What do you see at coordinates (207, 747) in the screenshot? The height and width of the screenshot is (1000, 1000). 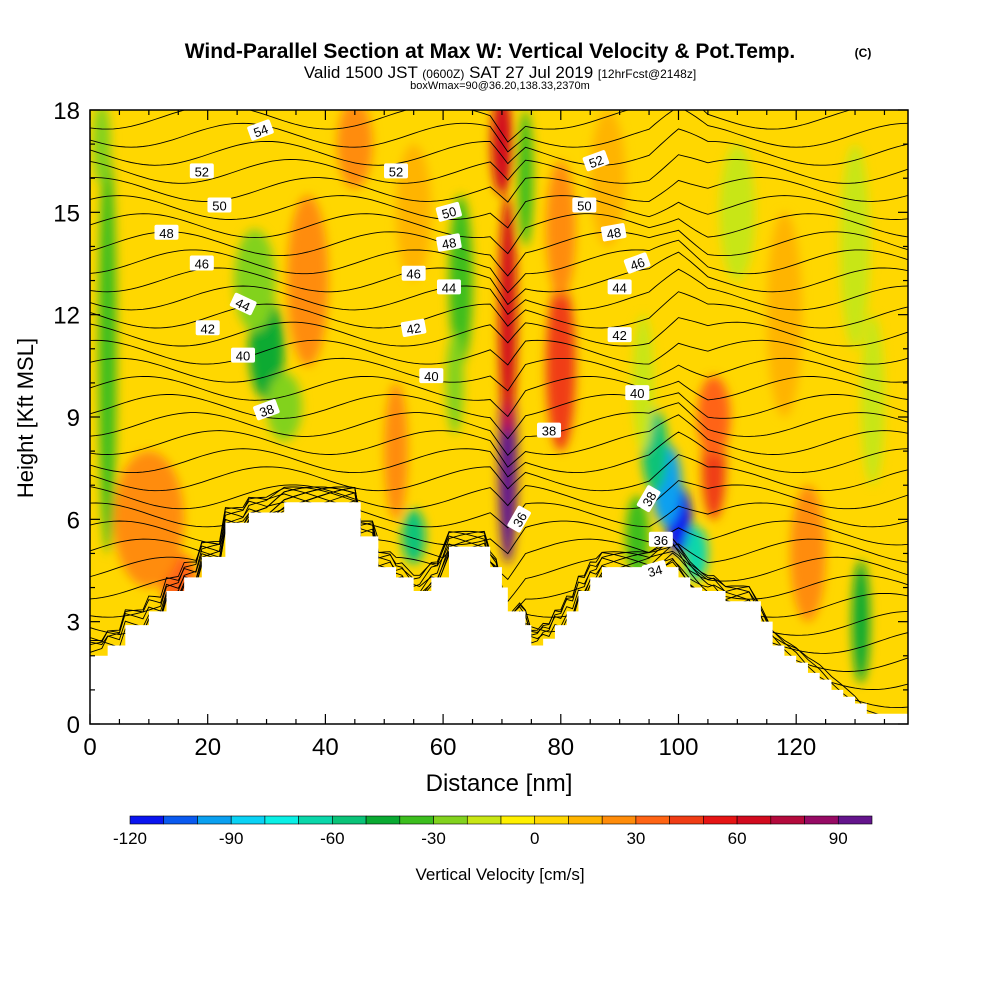 I see `x-tick-label: 20` at bounding box center [207, 747].